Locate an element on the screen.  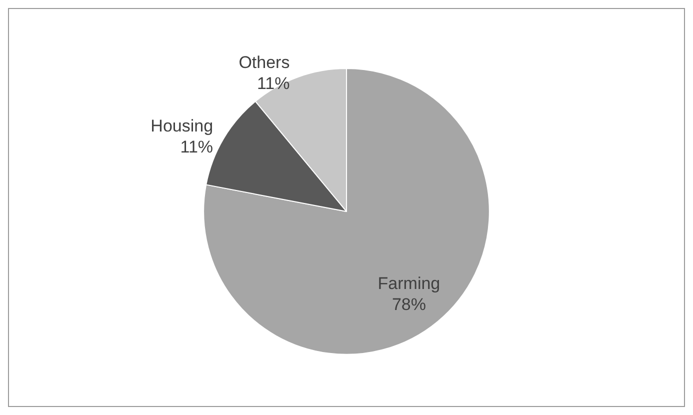
slice-label: Housing is located at coordinates (182, 126).